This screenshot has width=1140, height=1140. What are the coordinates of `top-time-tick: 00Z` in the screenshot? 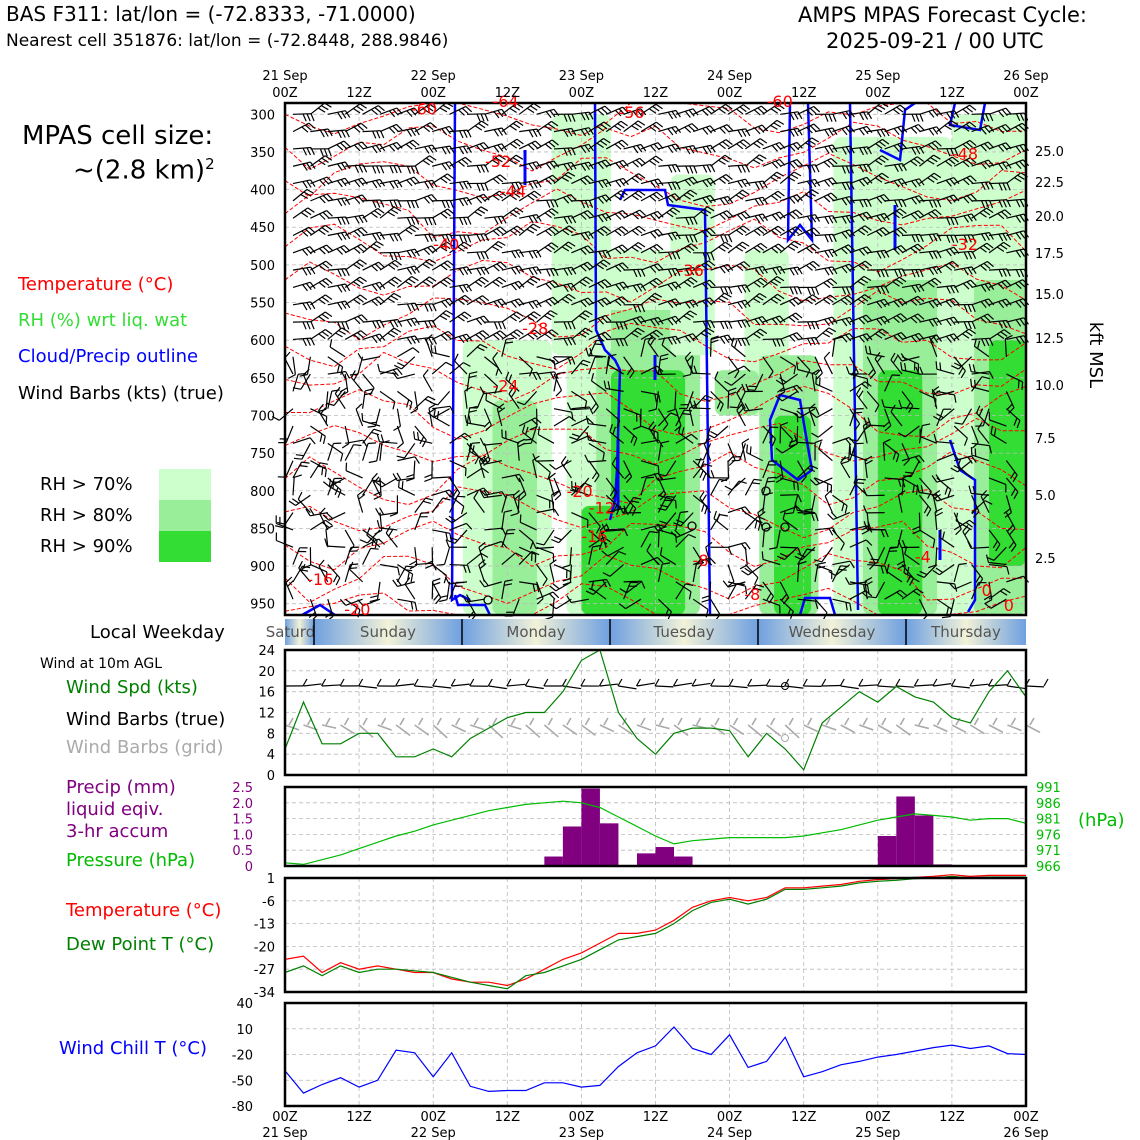 It's located at (730, 93).